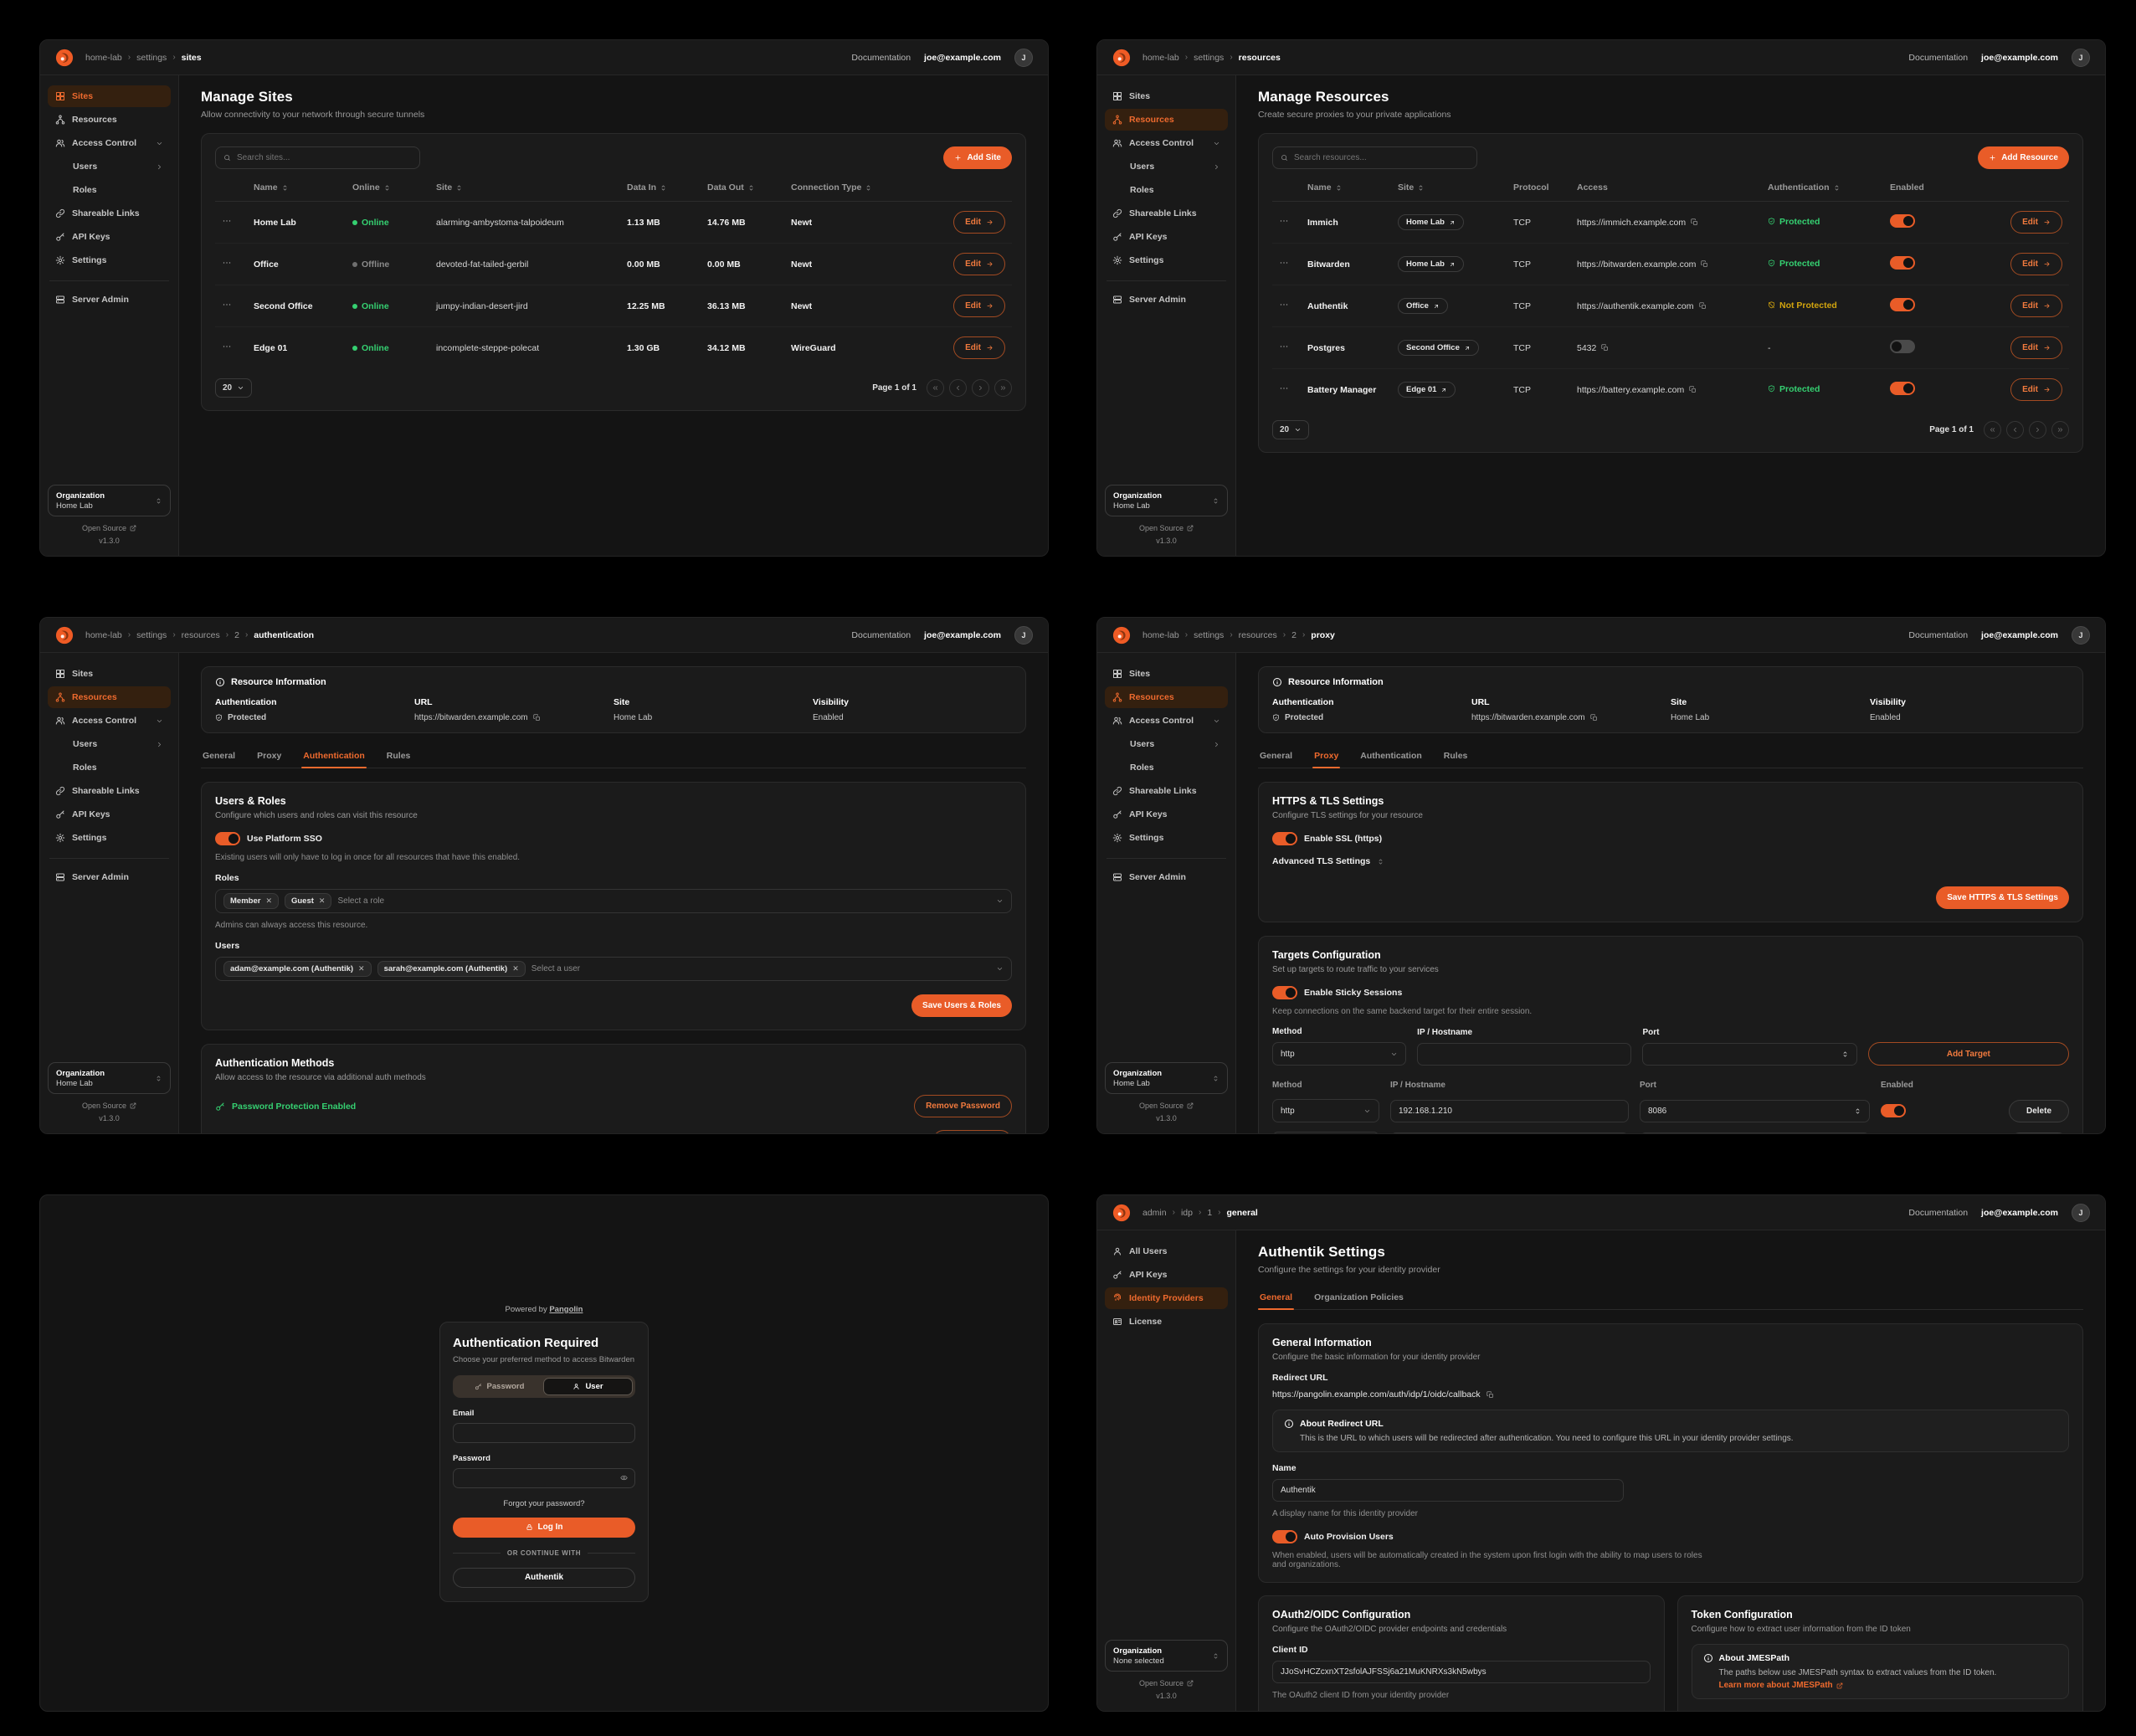 The height and width of the screenshot is (1736, 2136). What do you see at coordinates (1528, 717) in the screenshot?
I see `resource-url: https://bitwarden.example.com` at bounding box center [1528, 717].